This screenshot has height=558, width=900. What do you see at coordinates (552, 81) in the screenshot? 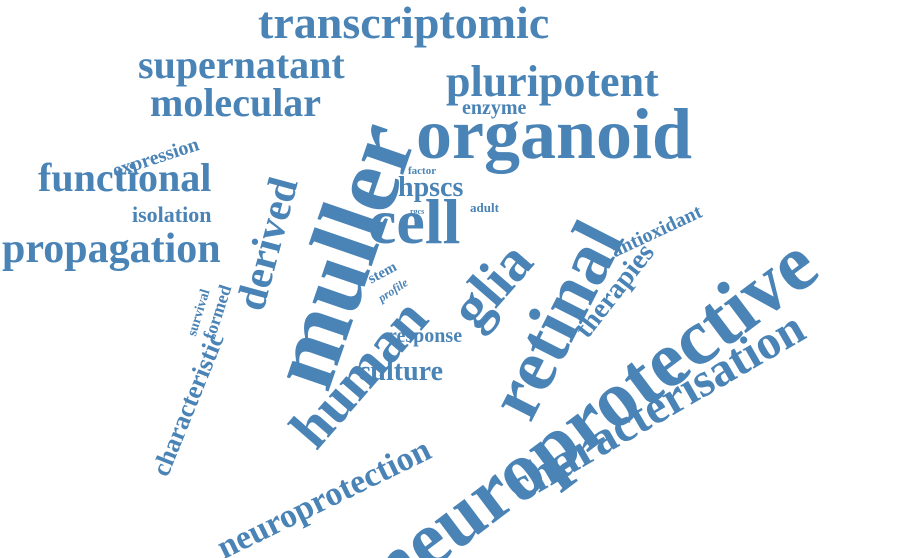
I see `word-pluripotent: pluripotent` at bounding box center [552, 81].